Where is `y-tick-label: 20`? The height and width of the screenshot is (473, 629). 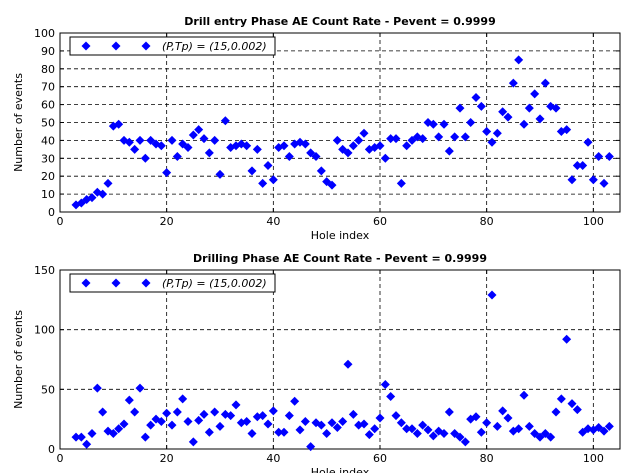
y-tick-label: 20 is located at coordinates (48, 176).